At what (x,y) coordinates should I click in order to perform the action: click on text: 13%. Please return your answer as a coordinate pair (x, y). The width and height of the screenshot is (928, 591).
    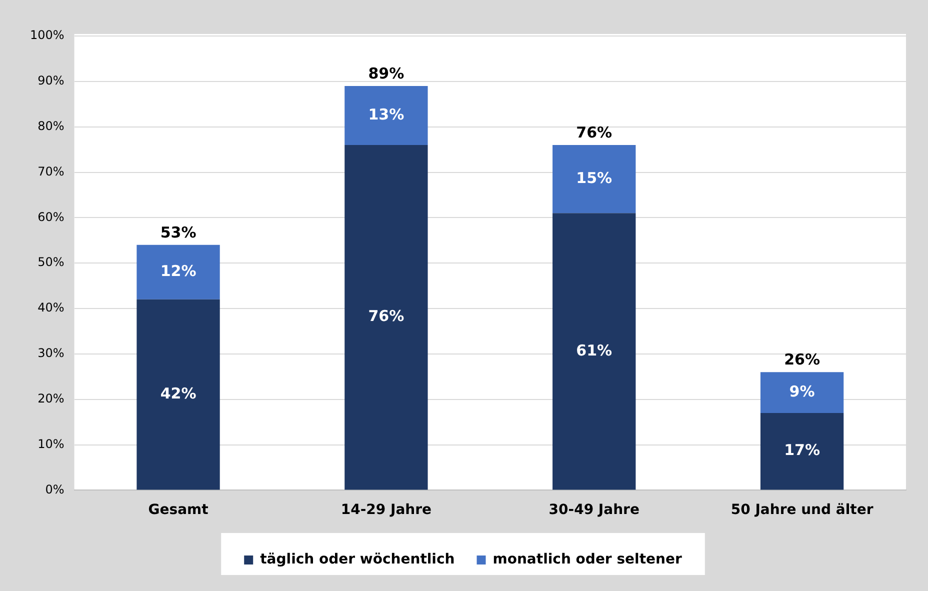
    Looking at the image, I should click on (386, 114).